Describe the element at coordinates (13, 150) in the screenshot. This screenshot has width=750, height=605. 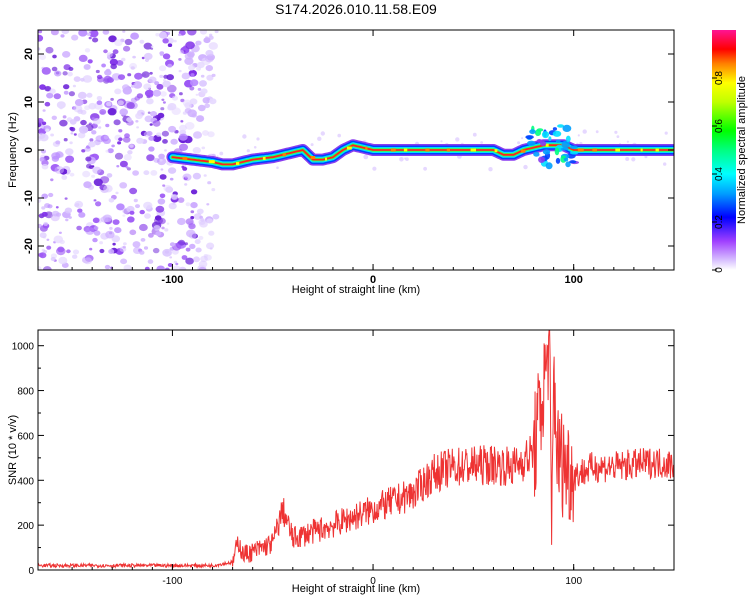
I see `spectrogram-ylabel: Frequency (Hz)` at that location.